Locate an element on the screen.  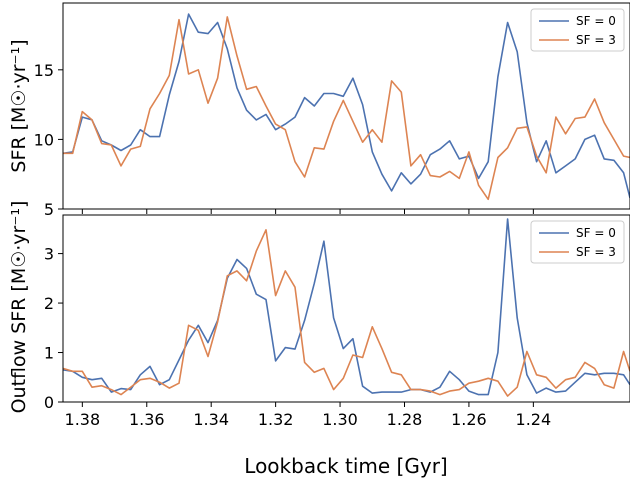
top-y-ticks: 5 10 15 is located at coordinates (48, 140).